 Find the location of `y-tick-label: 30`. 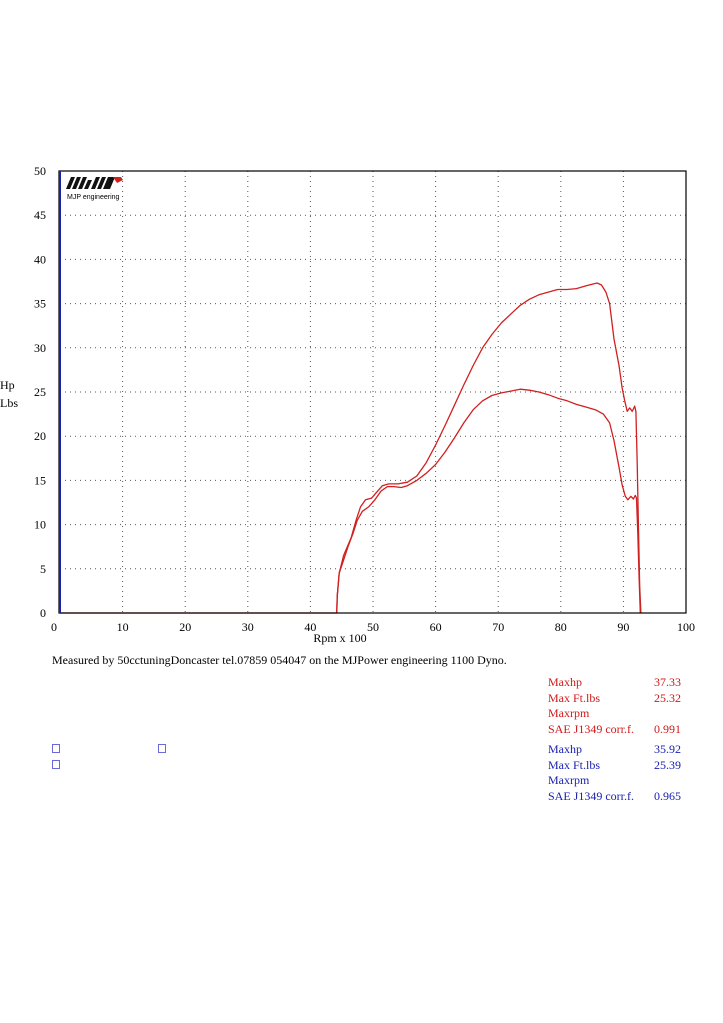

y-tick-label: 30 is located at coordinates (40, 348).